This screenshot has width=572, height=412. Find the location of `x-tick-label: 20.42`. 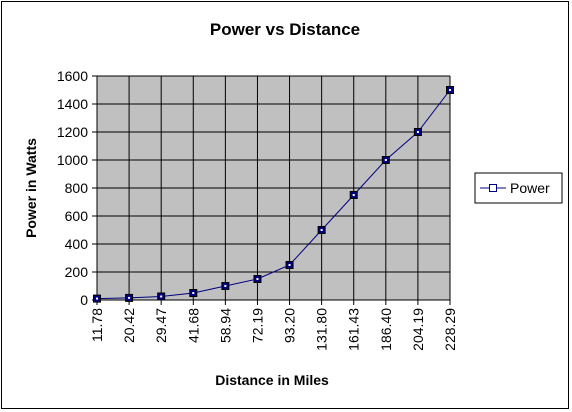

x-tick-label: 20.42 is located at coordinates (129, 325).